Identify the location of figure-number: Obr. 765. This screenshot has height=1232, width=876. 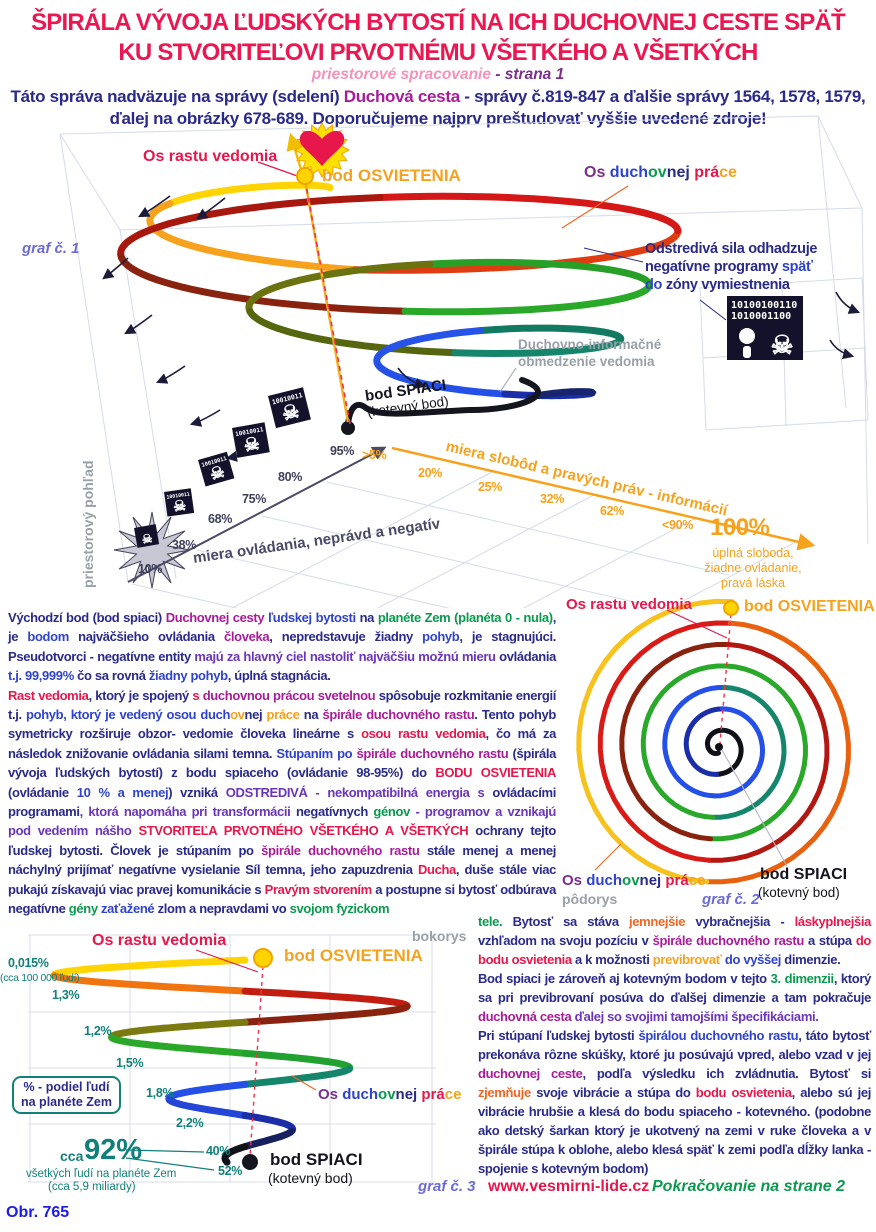
(38, 1212).